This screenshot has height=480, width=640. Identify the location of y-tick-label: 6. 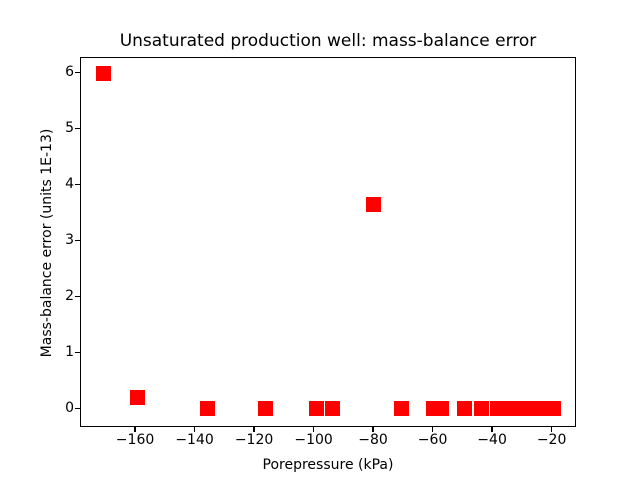
(69, 72).